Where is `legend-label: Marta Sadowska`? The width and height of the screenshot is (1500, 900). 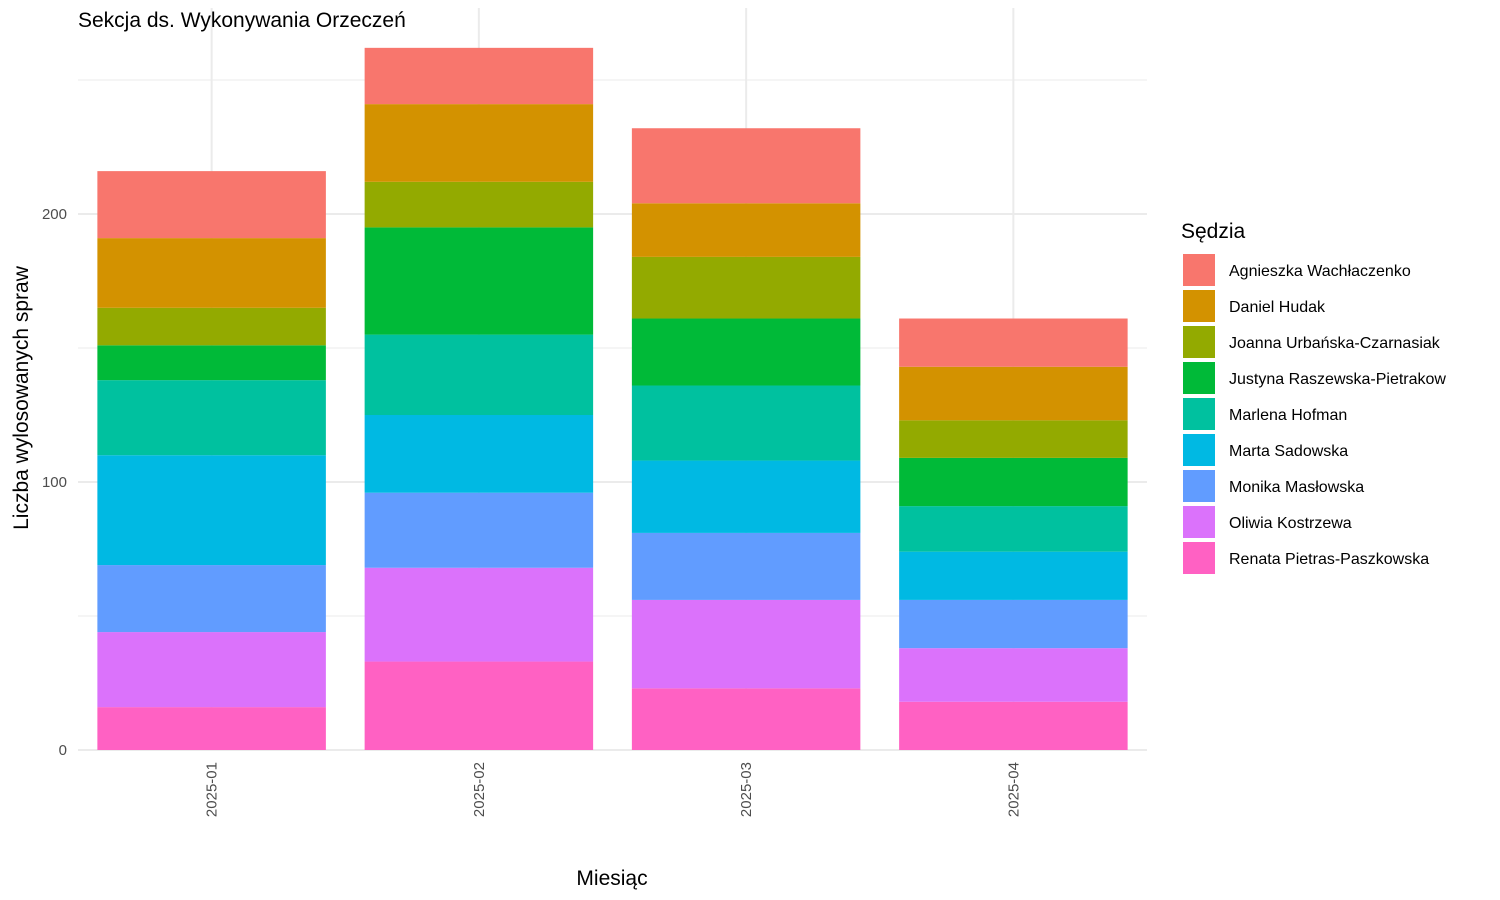 legend-label: Marta Sadowska is located at coordinates (1288, 451).